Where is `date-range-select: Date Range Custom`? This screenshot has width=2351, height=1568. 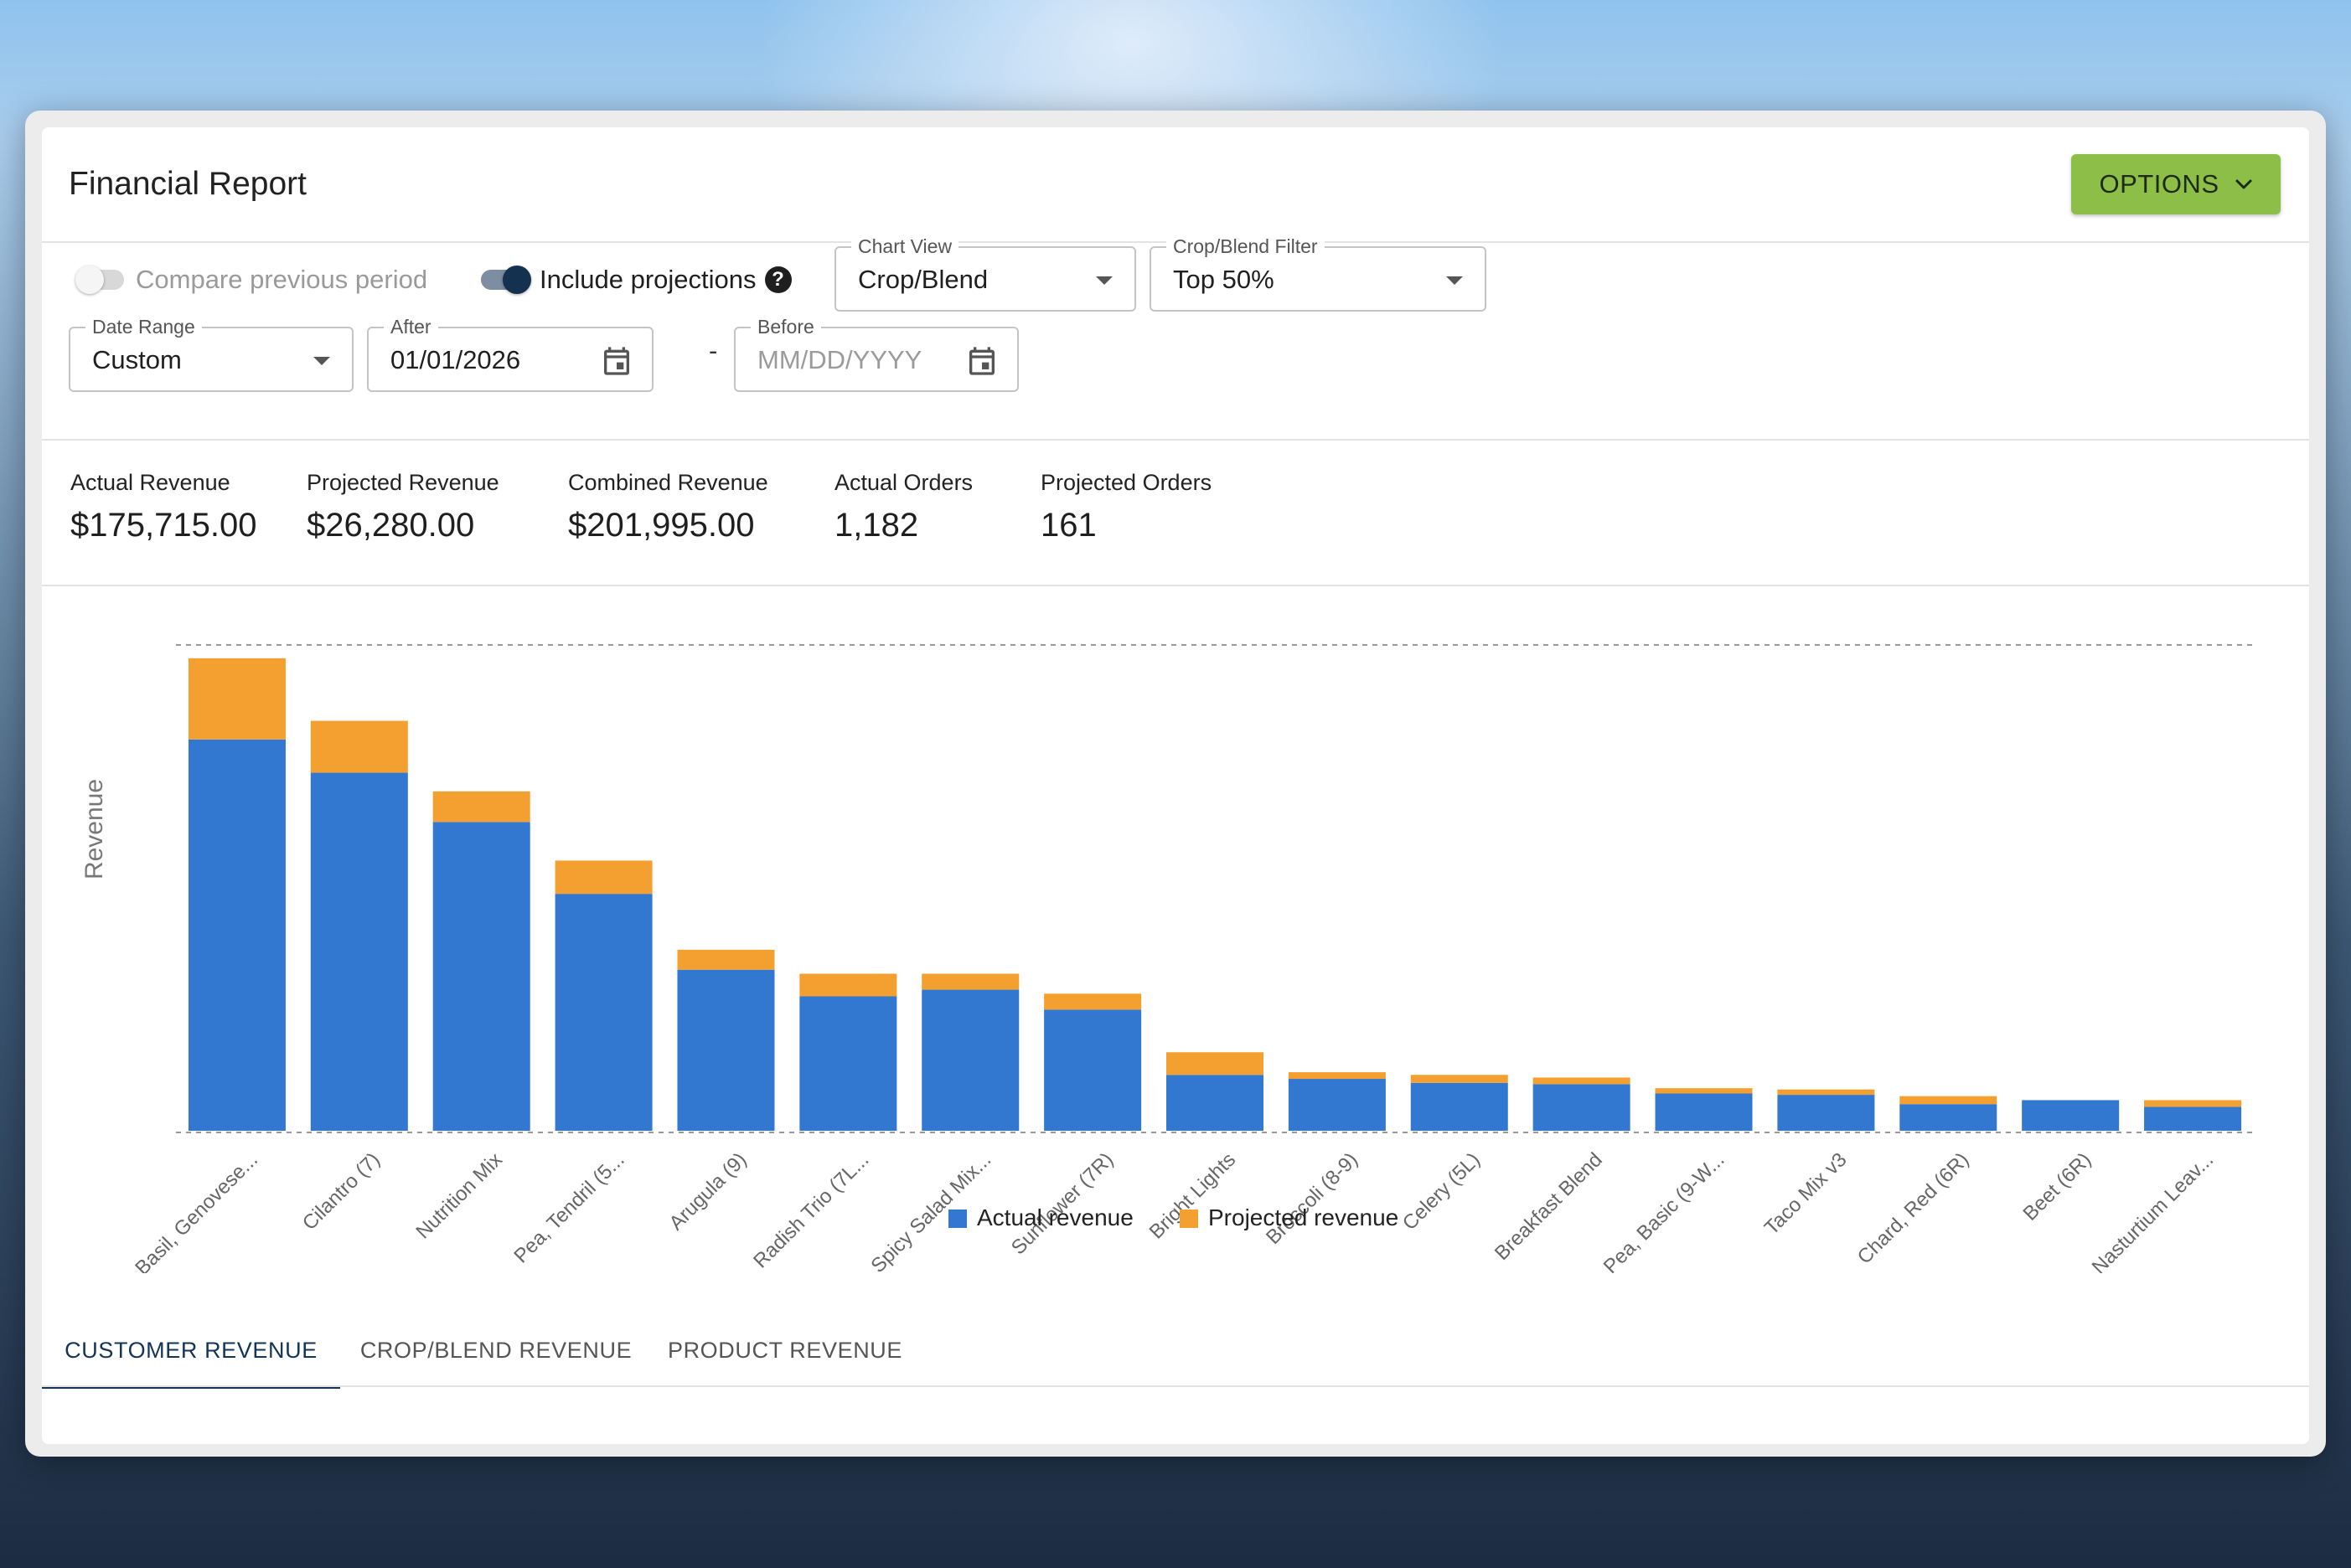 date-range-select: Date Range Custom is located at coordinates (211, 354).